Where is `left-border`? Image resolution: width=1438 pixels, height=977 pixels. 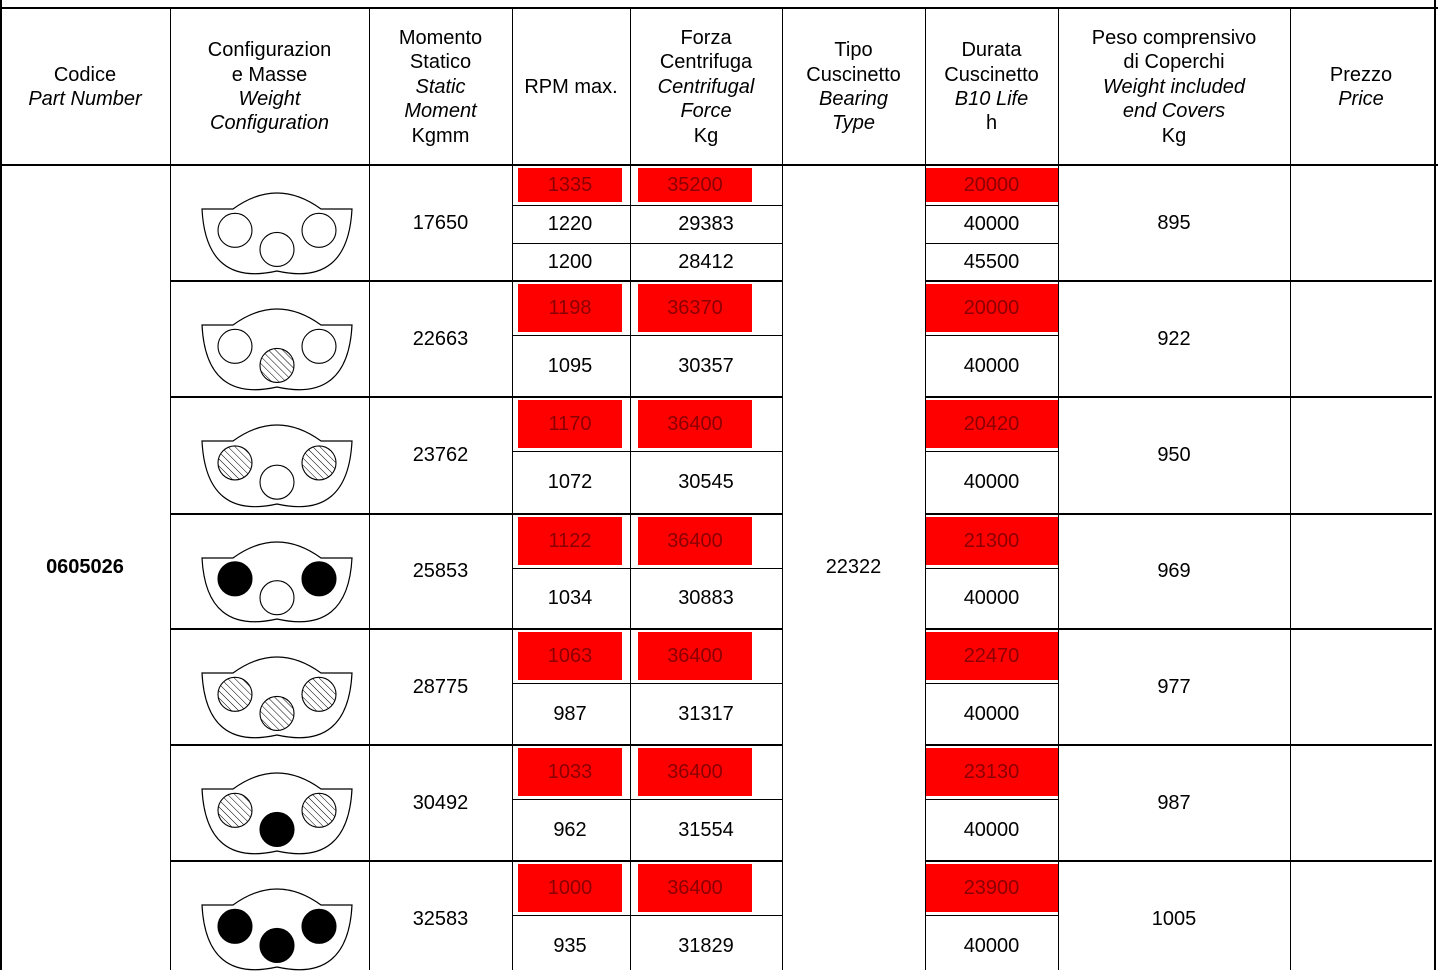
left-border is located at coordinates (1, 485).